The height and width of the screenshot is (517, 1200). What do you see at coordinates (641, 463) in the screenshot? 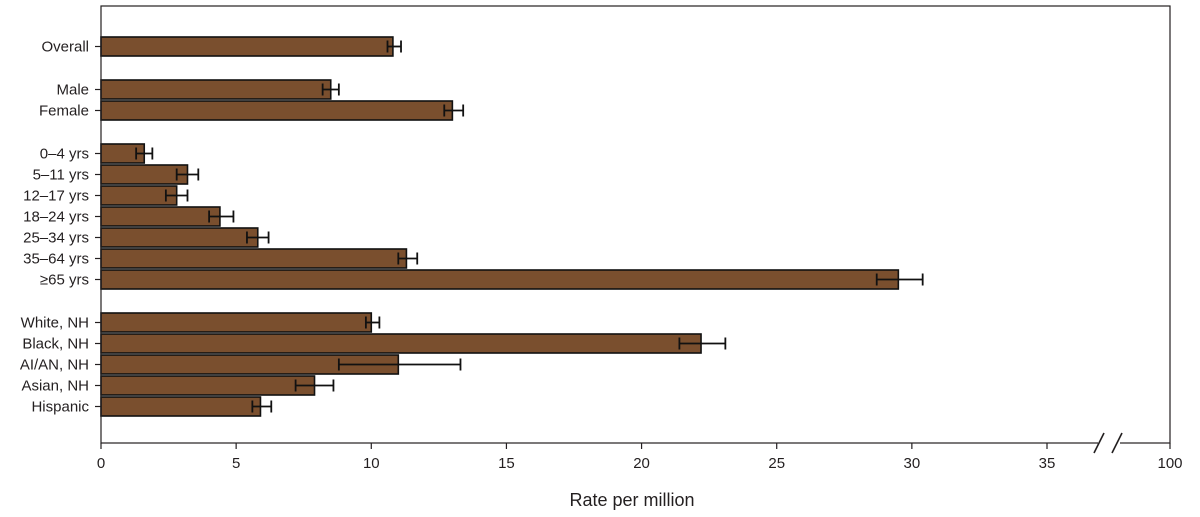
I see `x-tick-label: 20` at bounding box center [641, 463].